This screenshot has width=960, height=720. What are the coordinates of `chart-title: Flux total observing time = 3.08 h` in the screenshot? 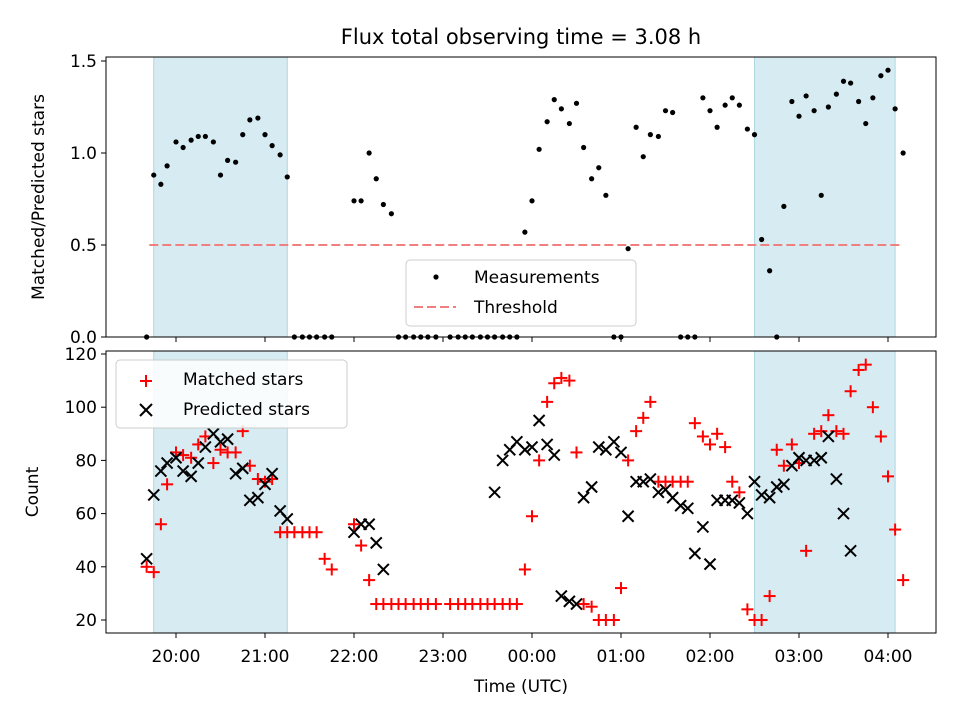 It's located at (521, 37).